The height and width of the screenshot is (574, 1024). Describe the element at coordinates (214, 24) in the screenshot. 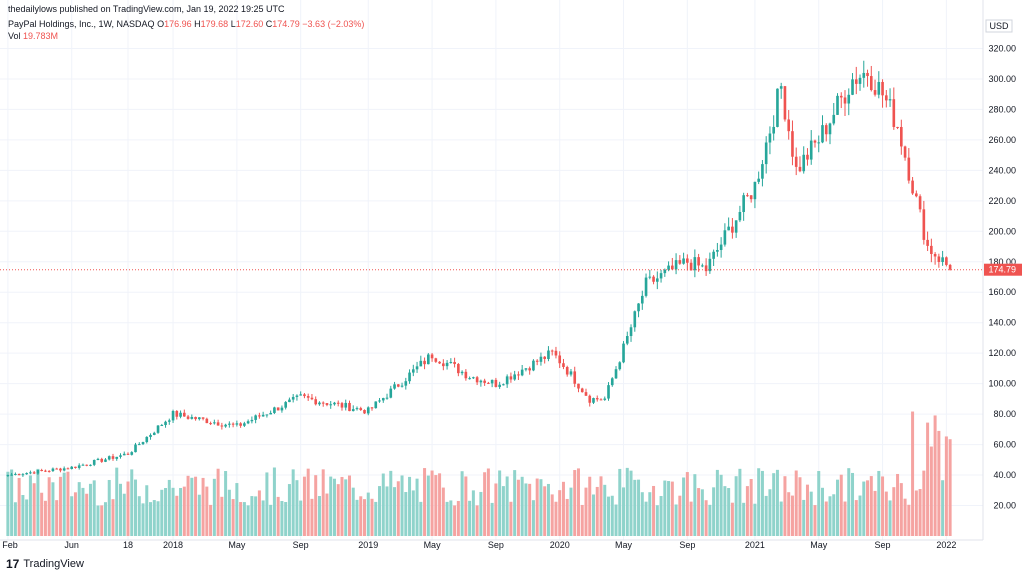

I see `high-value: 179.68` at that location.